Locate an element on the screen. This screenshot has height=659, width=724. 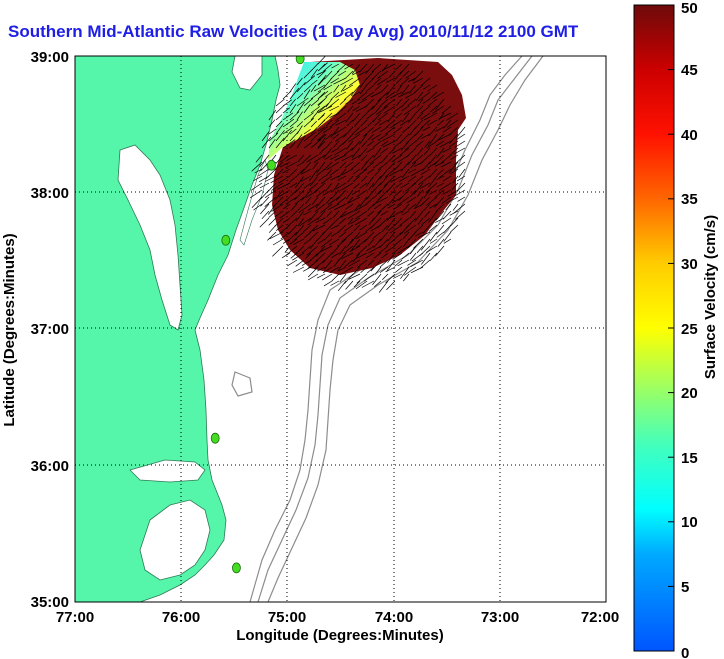
station-marker is located at coordinates (271, 165).